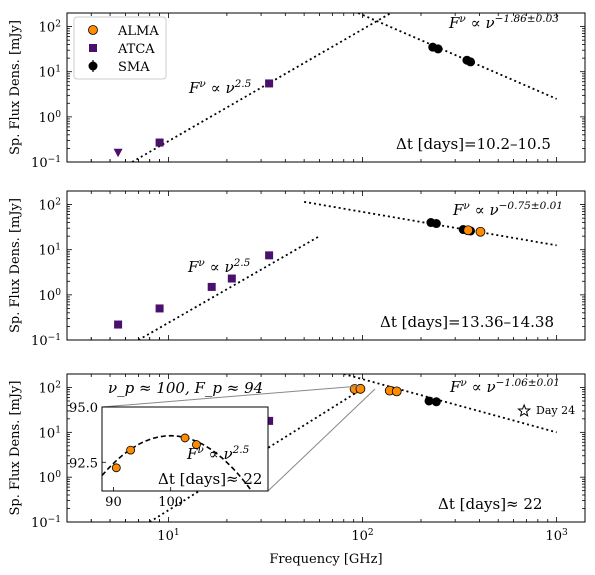 Image resolution: width=595 pixels, height=575 pixels. I want to click on inset-connector, so click(231, 396).